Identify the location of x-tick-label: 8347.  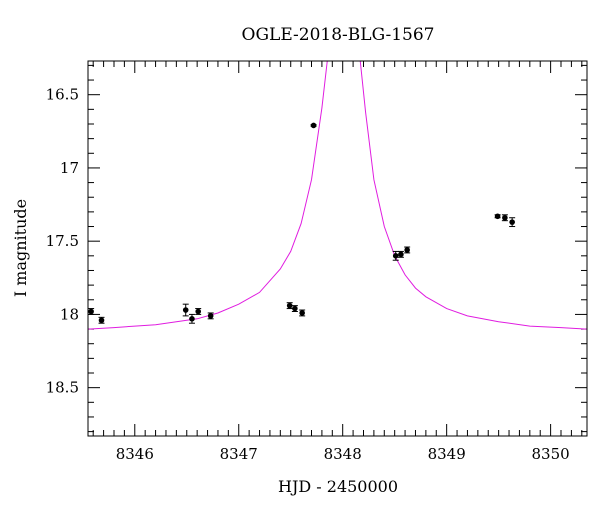
(239, 454).